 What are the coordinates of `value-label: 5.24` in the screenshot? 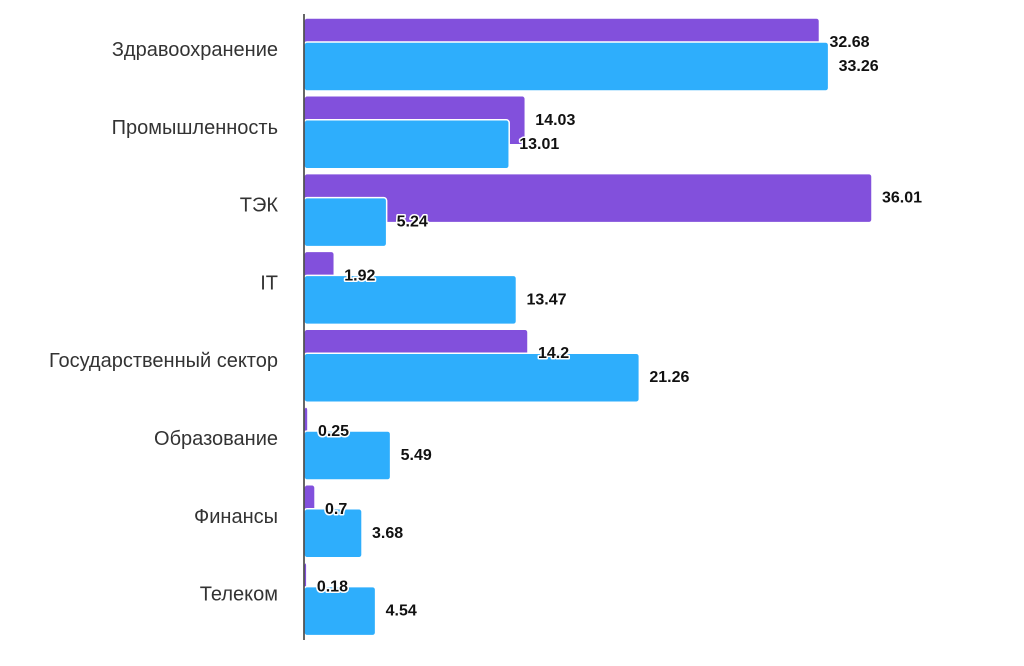 It's located at (412, 222).